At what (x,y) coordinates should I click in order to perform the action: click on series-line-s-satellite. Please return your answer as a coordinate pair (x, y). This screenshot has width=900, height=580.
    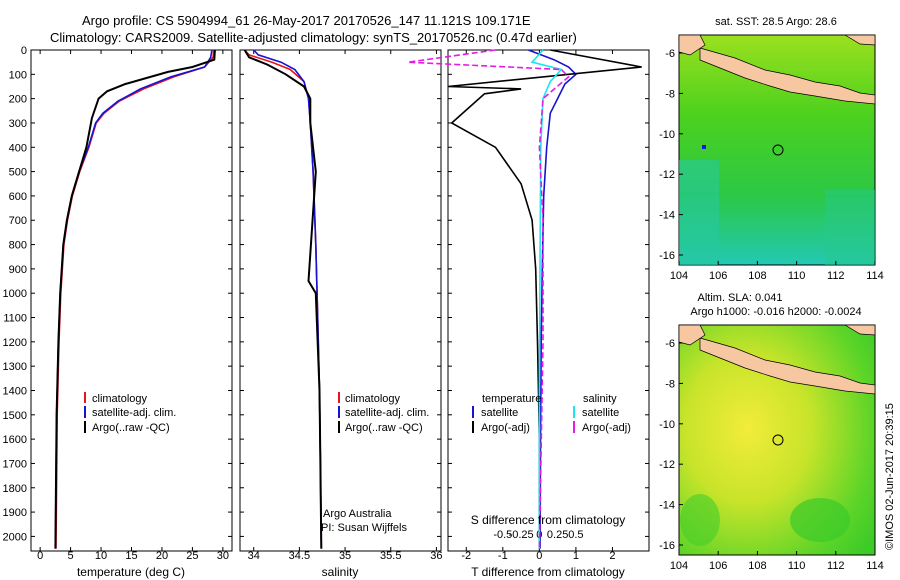
    Looking at the image, I should click on (546, 299).